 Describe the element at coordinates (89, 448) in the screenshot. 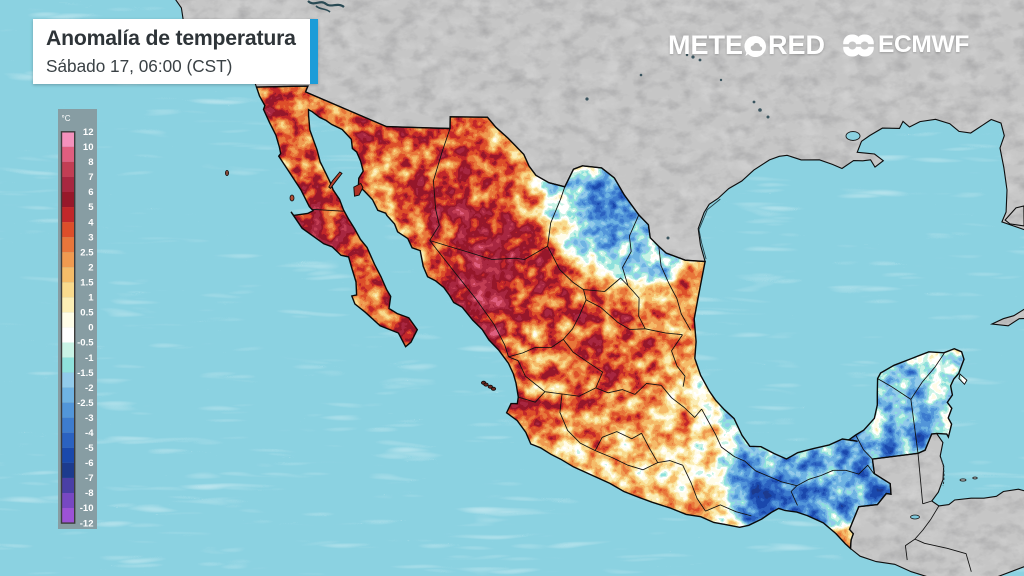

I see `svg-text: -5` at that location.